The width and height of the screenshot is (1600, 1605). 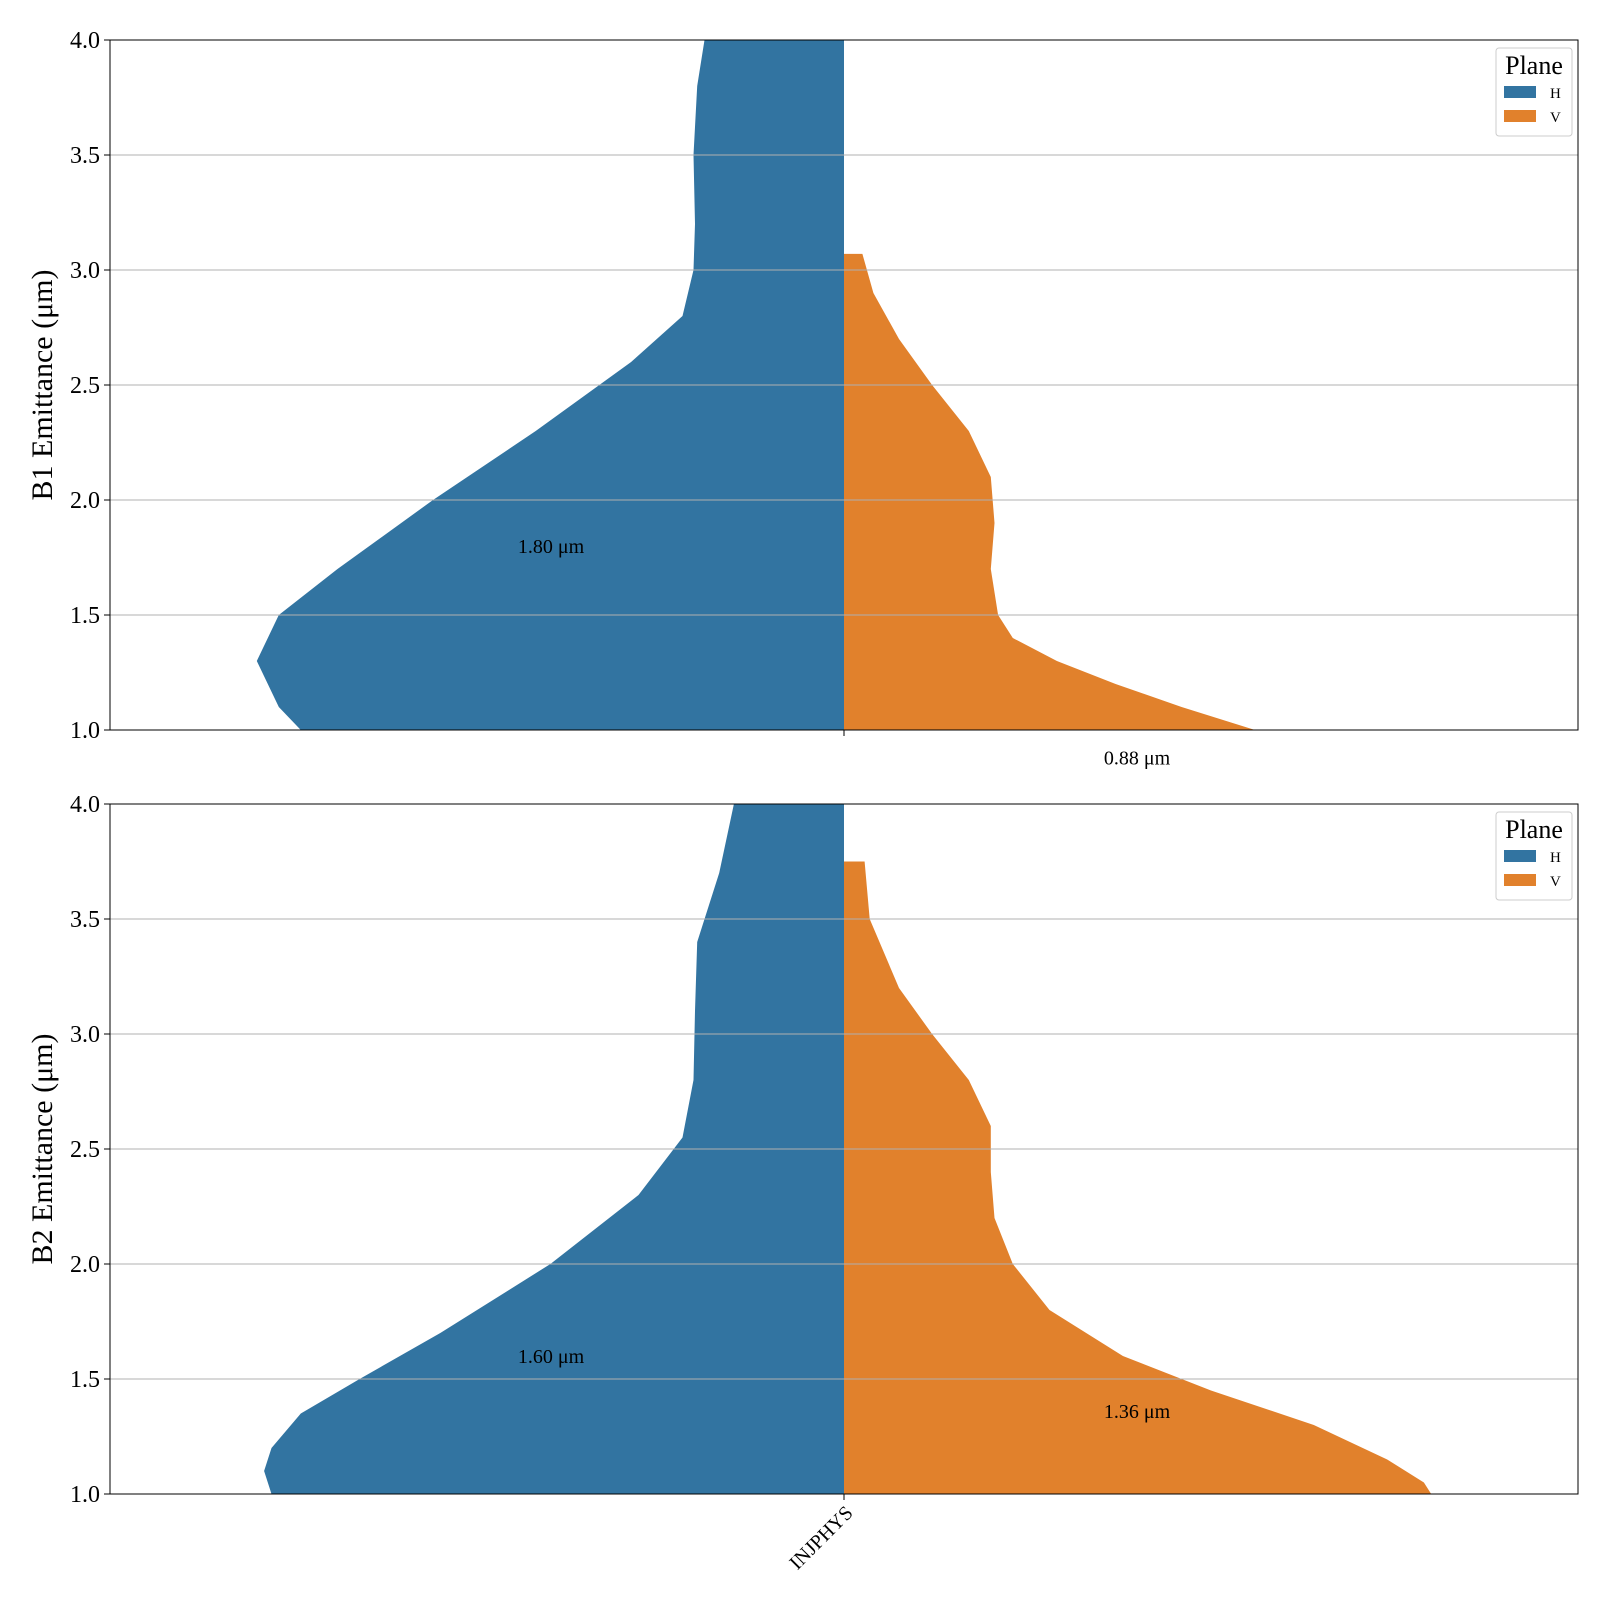 What do you see at coordinates (821, 1538) in the screenshot?
I see `x-category-label: INJPHYS` at bounding box center [821, 1538].